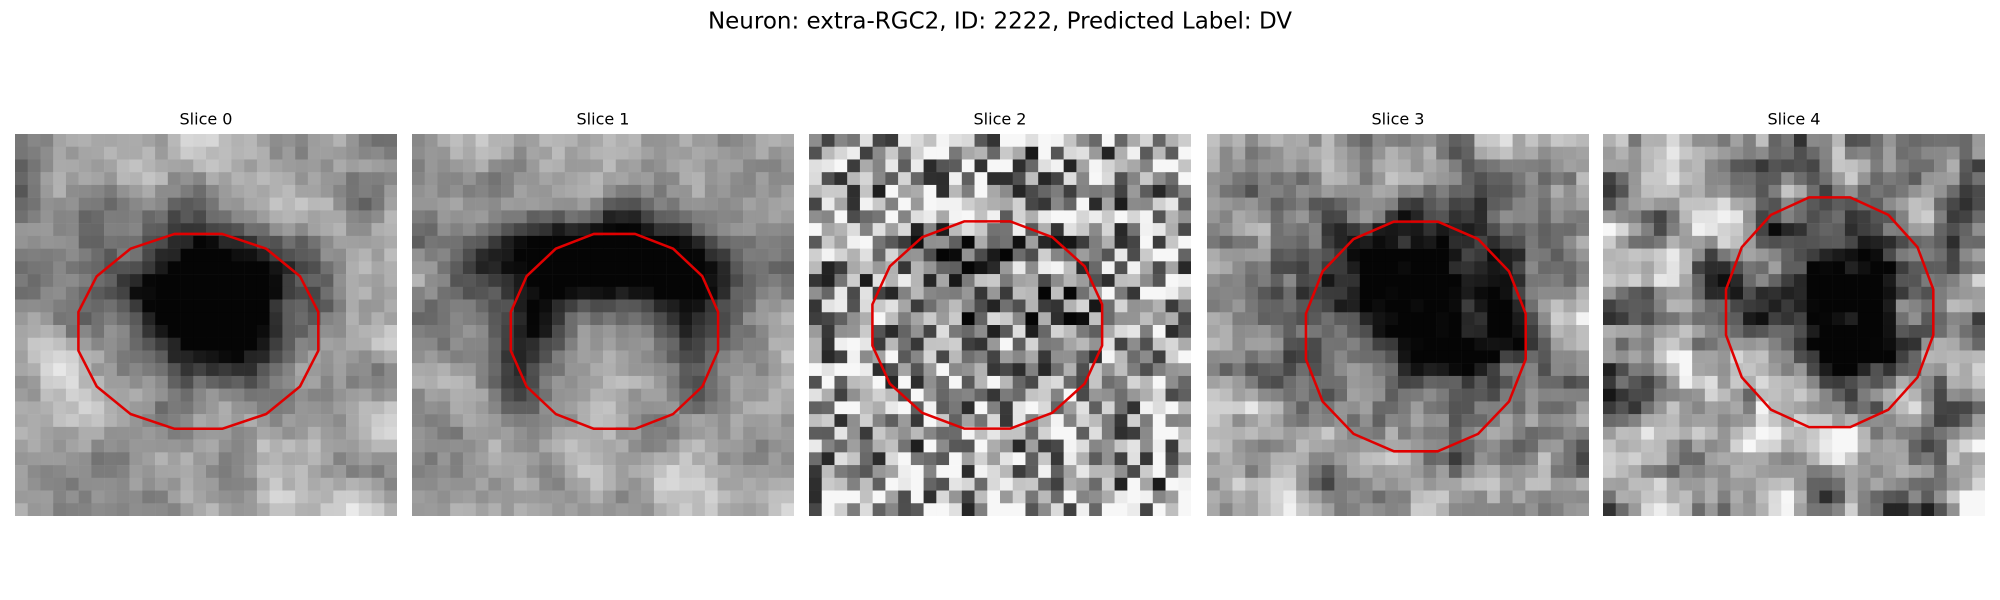 This screenshot has height=600, width=2000. What do you see at coordinates (603, 325) in the screenshot?
I see `image-panel` at bounding box center [603, 325].